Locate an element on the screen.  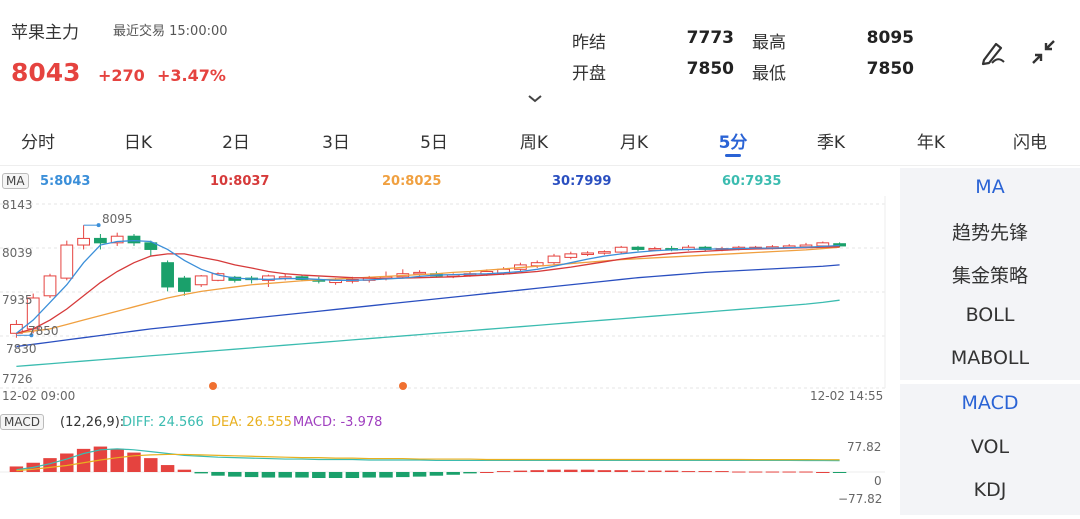
prev-settle-label: 昨结 is located at coordinates (589, 43).